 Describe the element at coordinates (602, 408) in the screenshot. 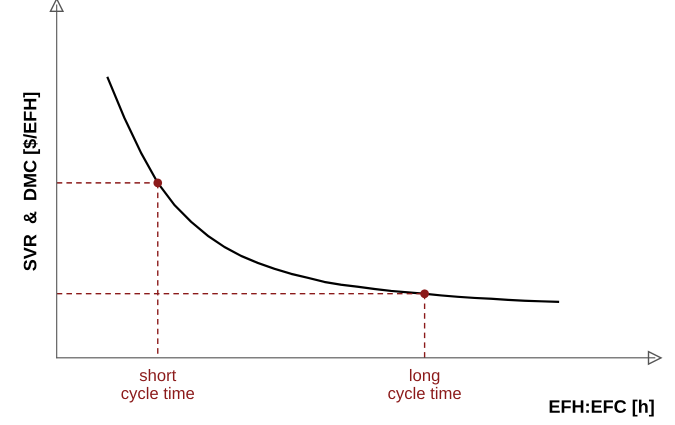

I see `x-axis-title: EFH:EFC [h]` at that location.